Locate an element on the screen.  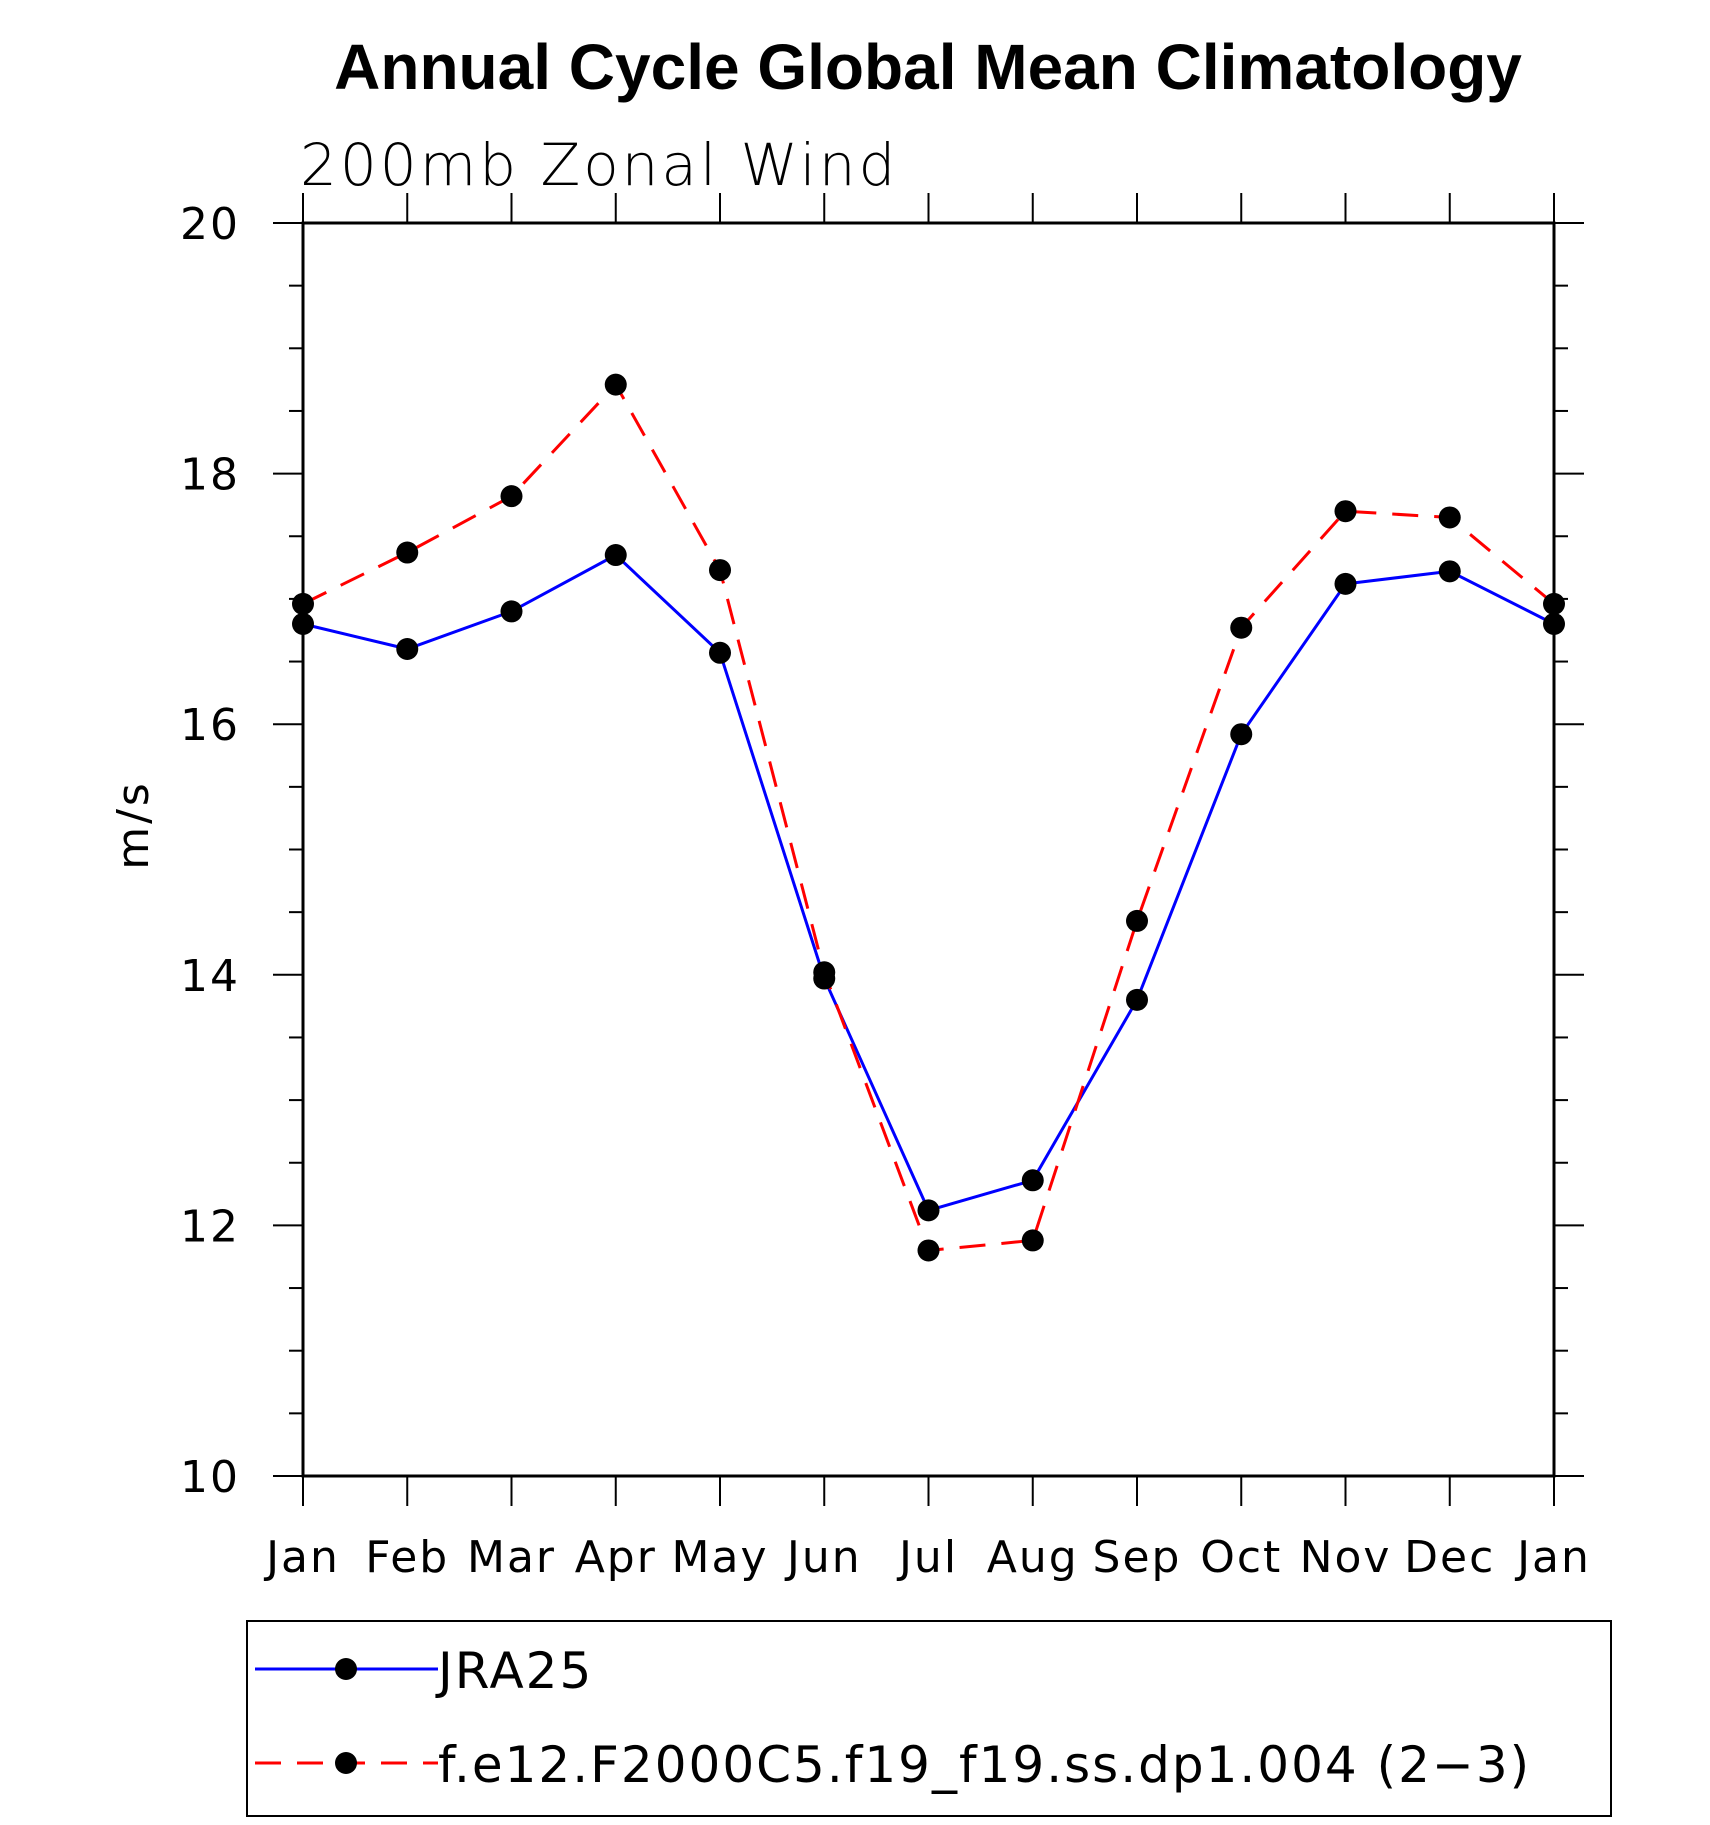
x-tick-label: Aug is located at coordinates (1033, 1557).